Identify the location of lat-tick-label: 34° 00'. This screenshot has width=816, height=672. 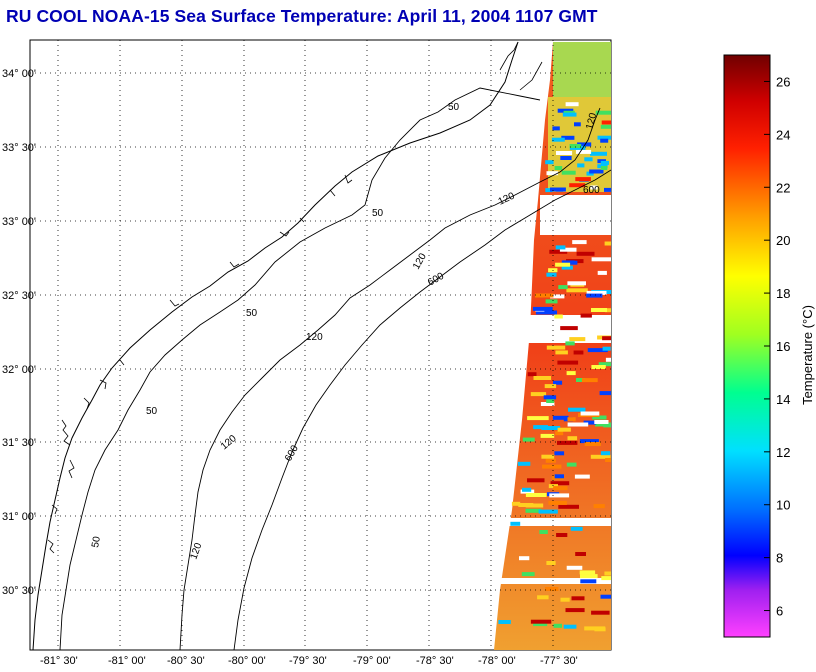
(19, 74).